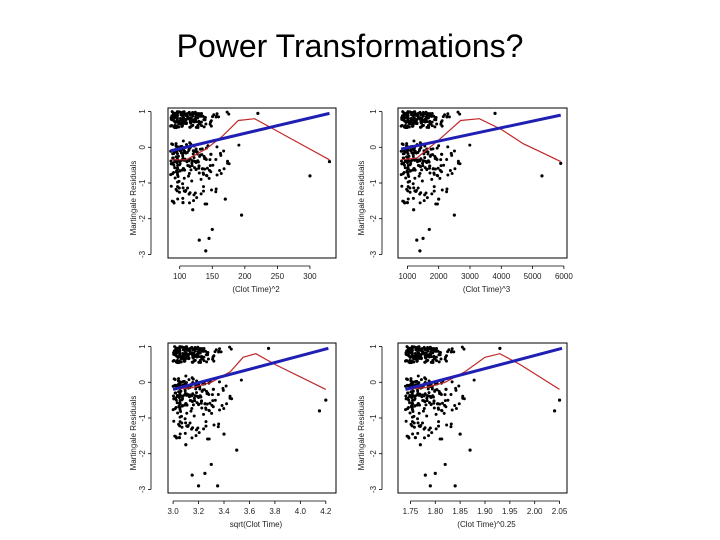 This screenshot has height=540, width=720. What do you see at coordinates (486, 524) in the screenshot?
I see `x-axis-label: (Clot Time)^0.25` at bounding box center [486, 524].